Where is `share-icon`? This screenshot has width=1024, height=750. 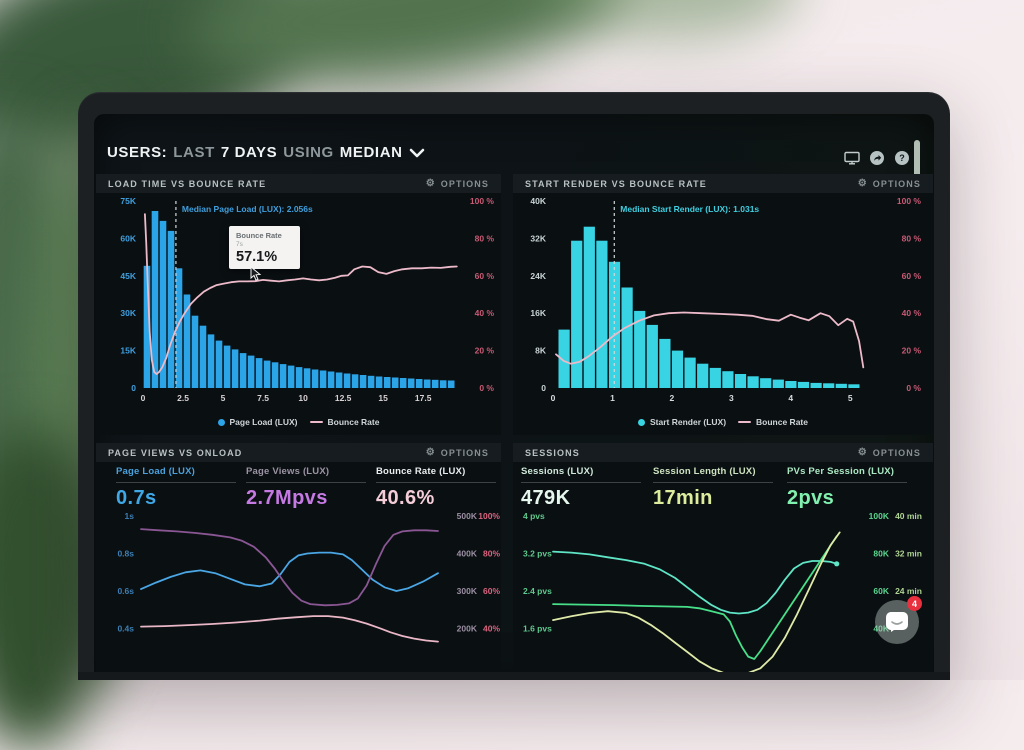 share-icon is located at coordinates (877, 158).